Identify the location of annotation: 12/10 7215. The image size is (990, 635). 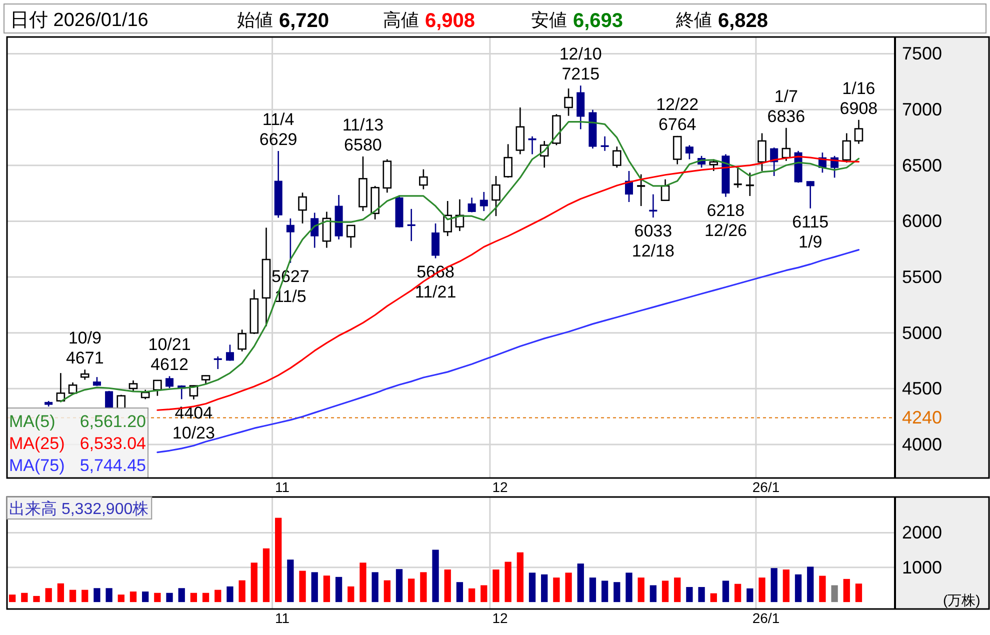
(580, 64).